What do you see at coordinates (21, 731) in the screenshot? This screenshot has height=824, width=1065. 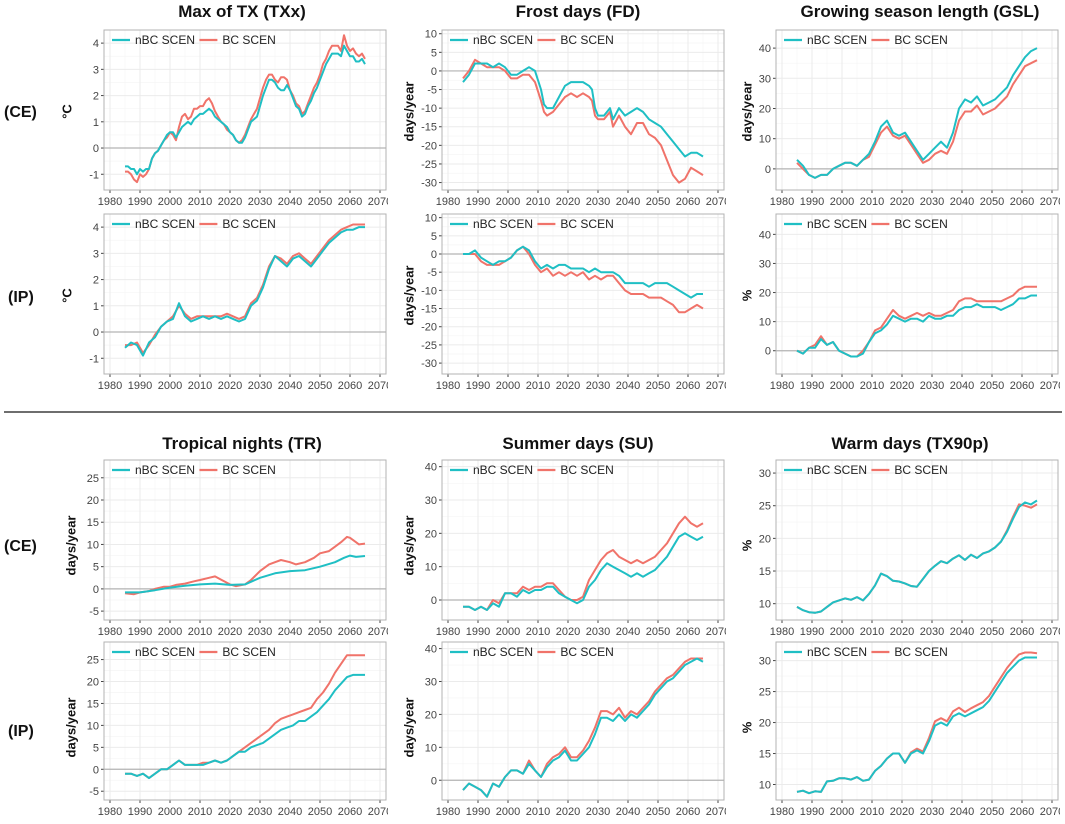 I see `row-label-ip-bottom: (IP)` at bounding box center [21, 731].